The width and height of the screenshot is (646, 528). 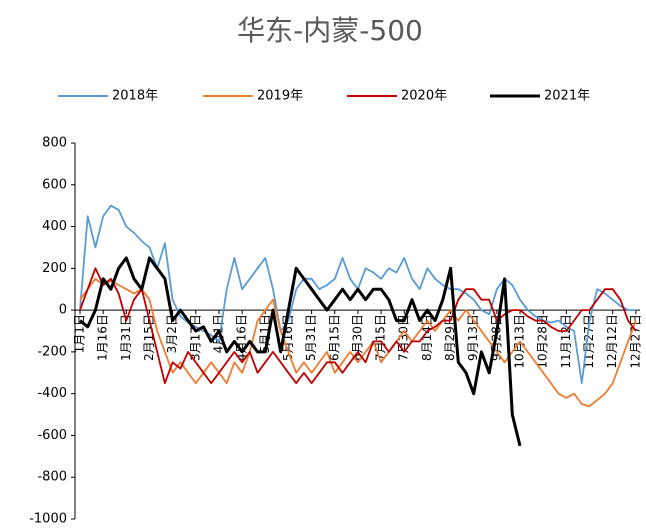 I want to click on x-tick-label: 10月28日, so click(x=543, y=341).